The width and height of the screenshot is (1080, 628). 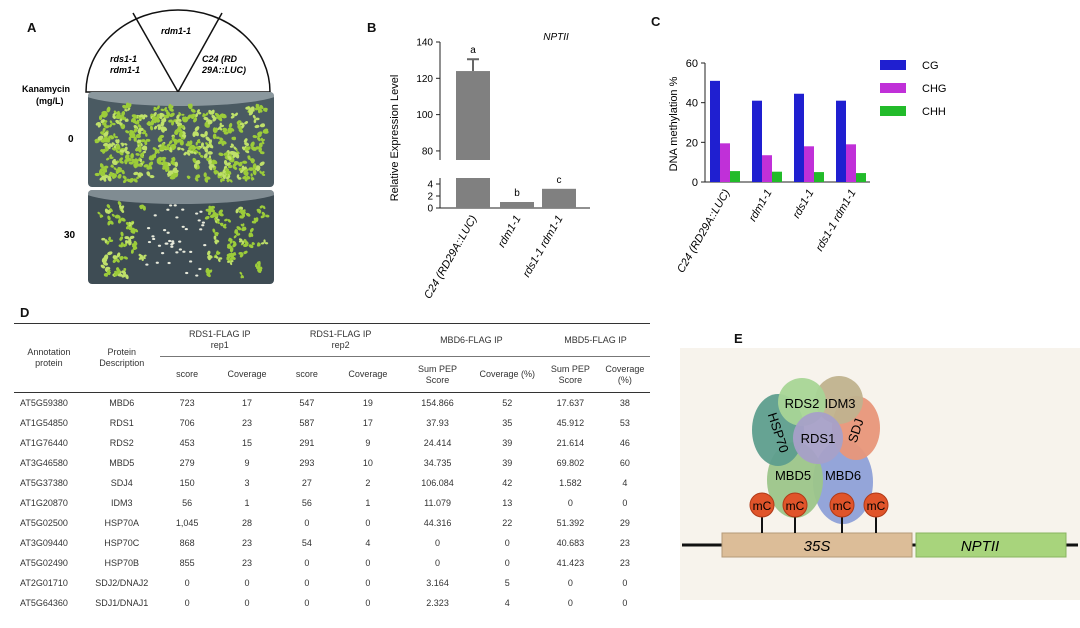 What do you see at coordinates (332, 503) in the screenshot?
I see `table-row: AT1G20870 IDM3 56 1 56 1 11.079 13 0 0` at bounding box center [332, 503].